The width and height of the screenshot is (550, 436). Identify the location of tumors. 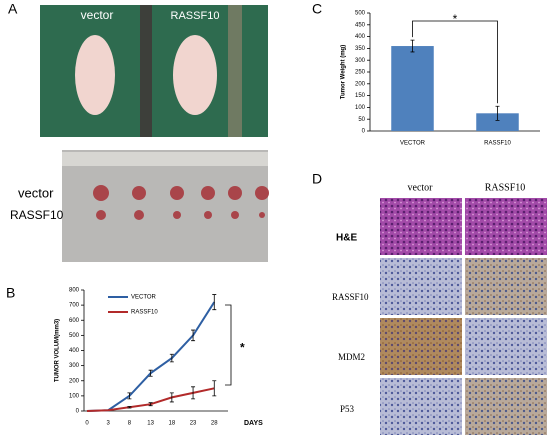
(181, 202).